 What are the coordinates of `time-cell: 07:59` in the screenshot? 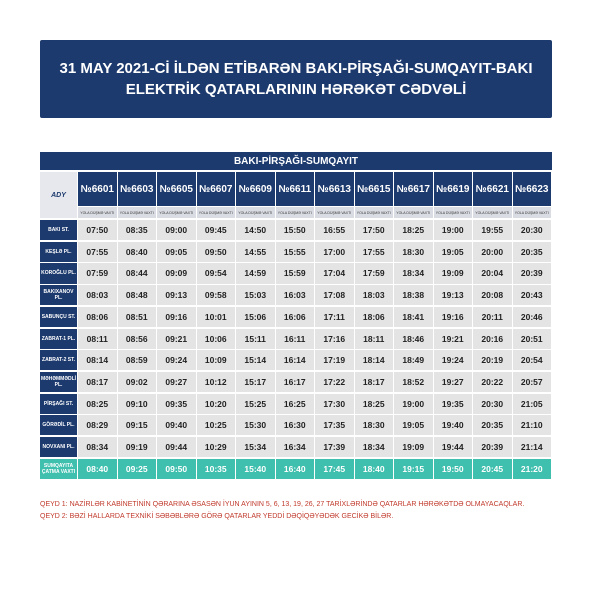 It's located at (97, 273).